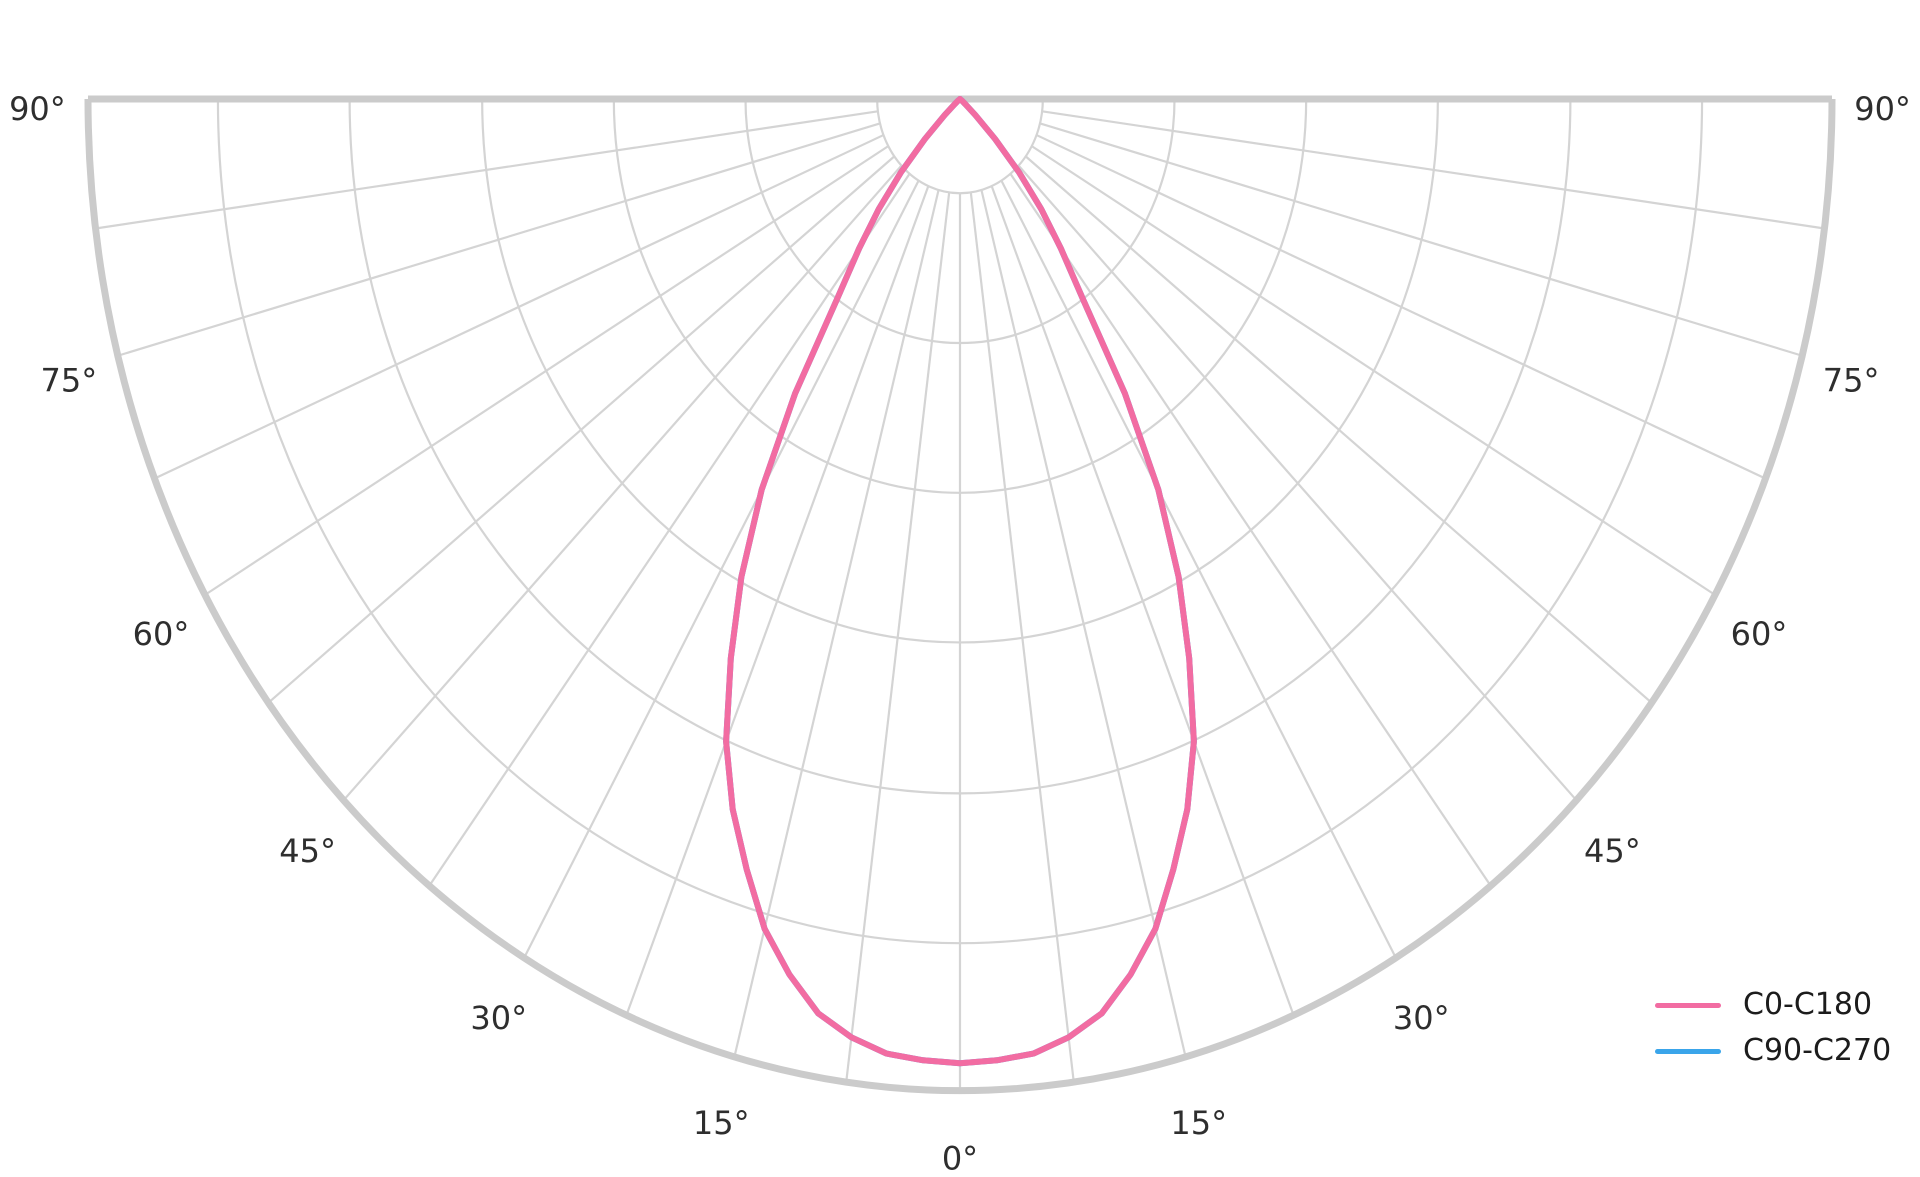 This screenshot has height=1177, width=1920. I want to click on angle-spoke-22.5, so click(1142, 600).